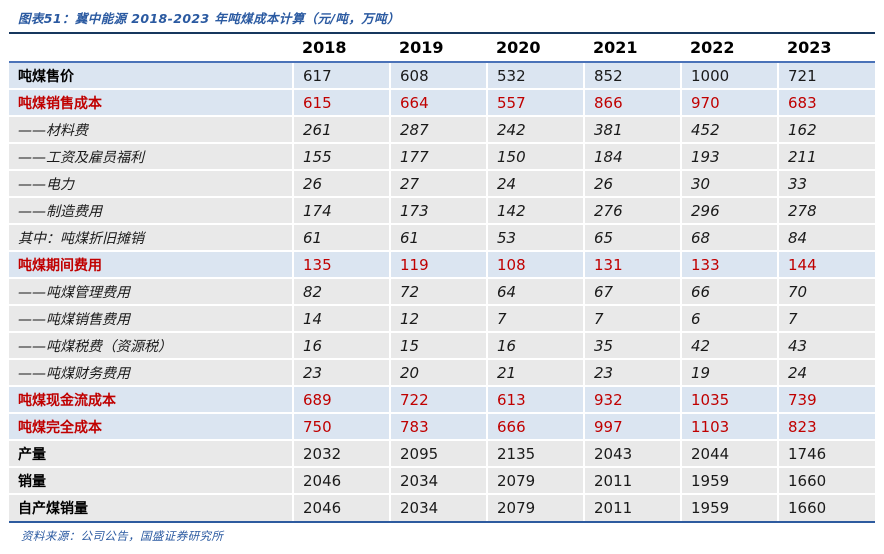 This screenshot has height=554, width=884. I want to click on value-cell: 15, so click(438, 345).